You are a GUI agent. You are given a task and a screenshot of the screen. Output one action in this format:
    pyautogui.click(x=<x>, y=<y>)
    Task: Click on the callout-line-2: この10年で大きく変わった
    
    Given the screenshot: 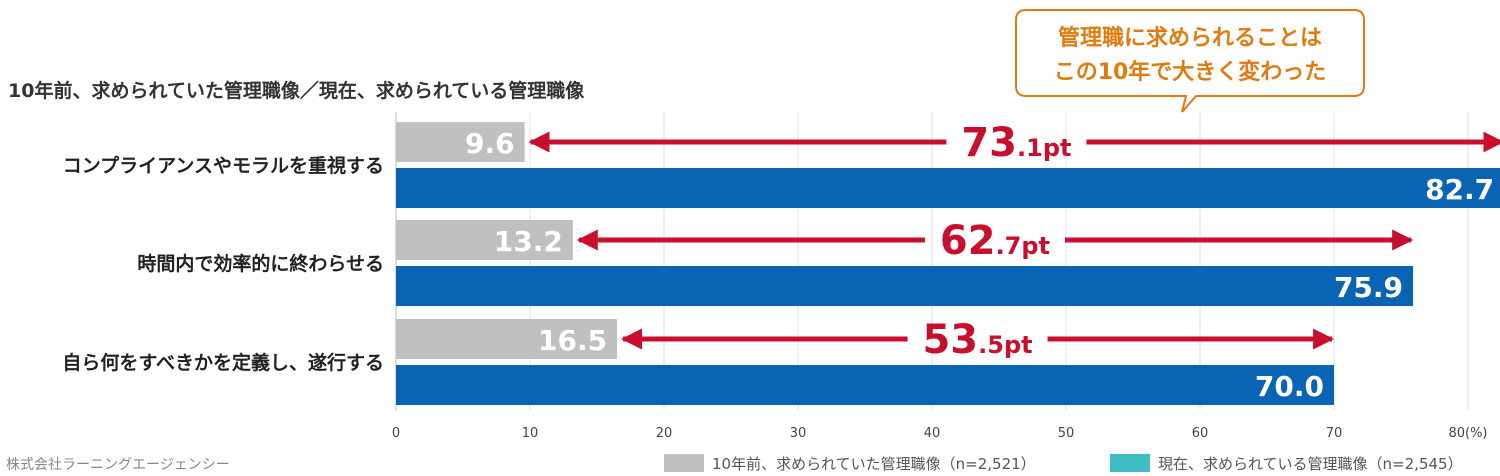 What is the action you would take?
    pyautogui.click(x=1190, y=72)
    